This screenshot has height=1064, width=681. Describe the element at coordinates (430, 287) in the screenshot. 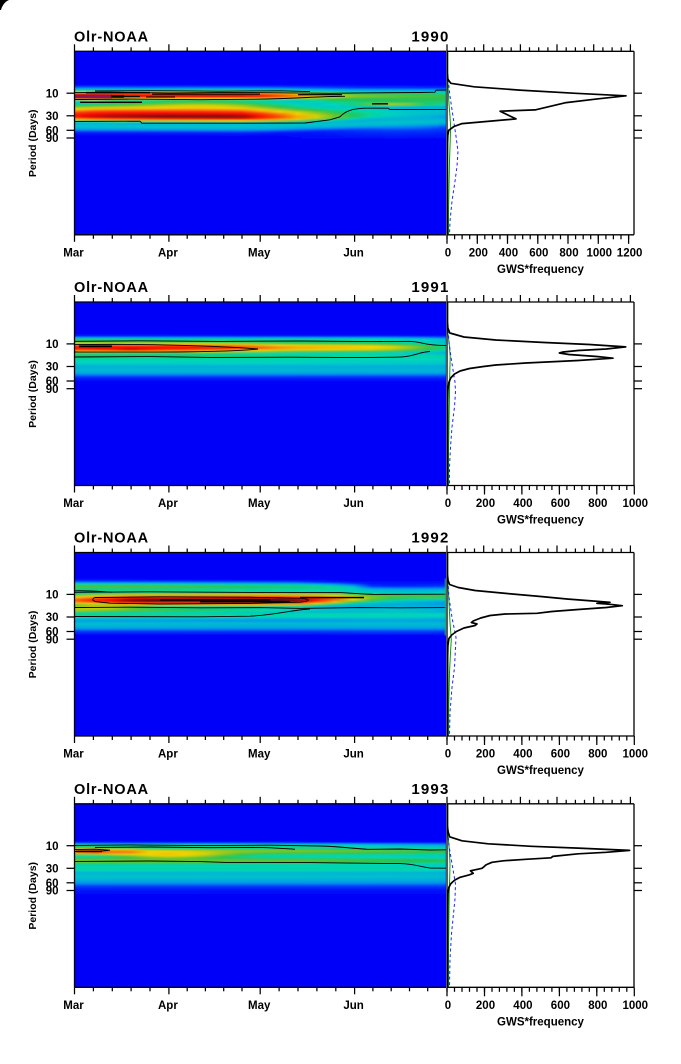

I see `svg-text: 1991` at that location.